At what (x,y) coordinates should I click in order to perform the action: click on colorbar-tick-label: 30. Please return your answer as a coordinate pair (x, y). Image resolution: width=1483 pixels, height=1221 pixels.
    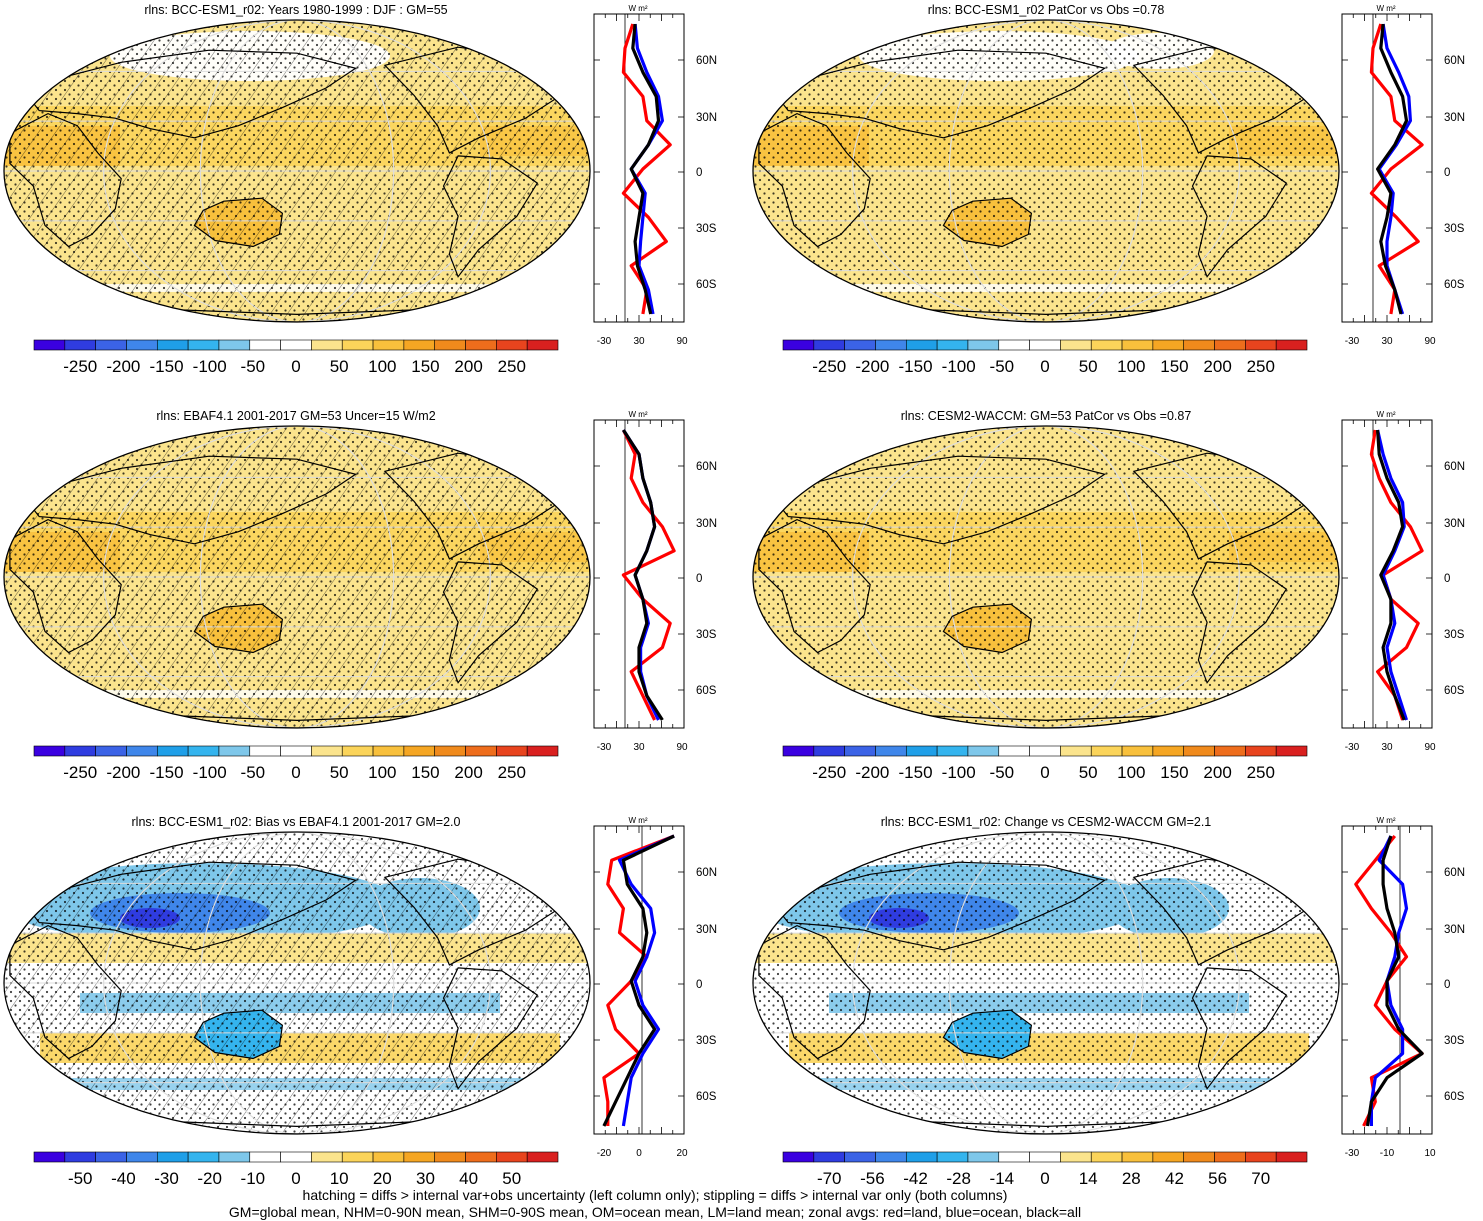
    Looking at the image, I should click on (425, 1178).